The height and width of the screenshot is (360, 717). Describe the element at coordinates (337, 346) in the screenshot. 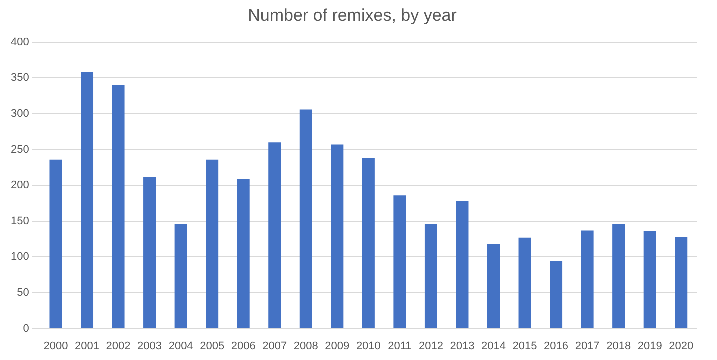

I see `x-tick-label: 2009` at that location.